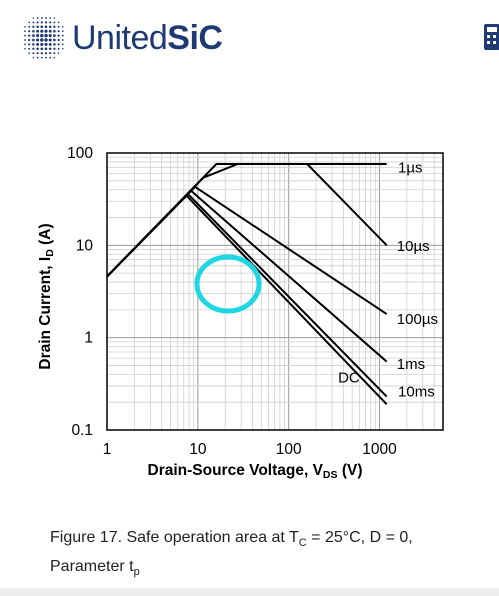 The image size is (499, 596). I want to click on logo-text-bold: SiC, so click(195, 38).